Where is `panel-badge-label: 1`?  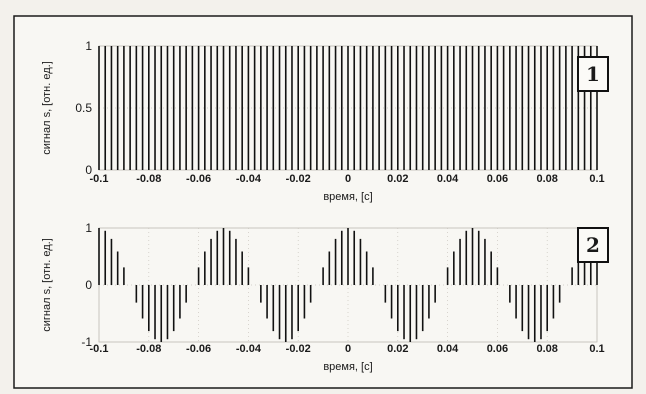
panel-badge-label: 1 is located at coordinates (593, 74).